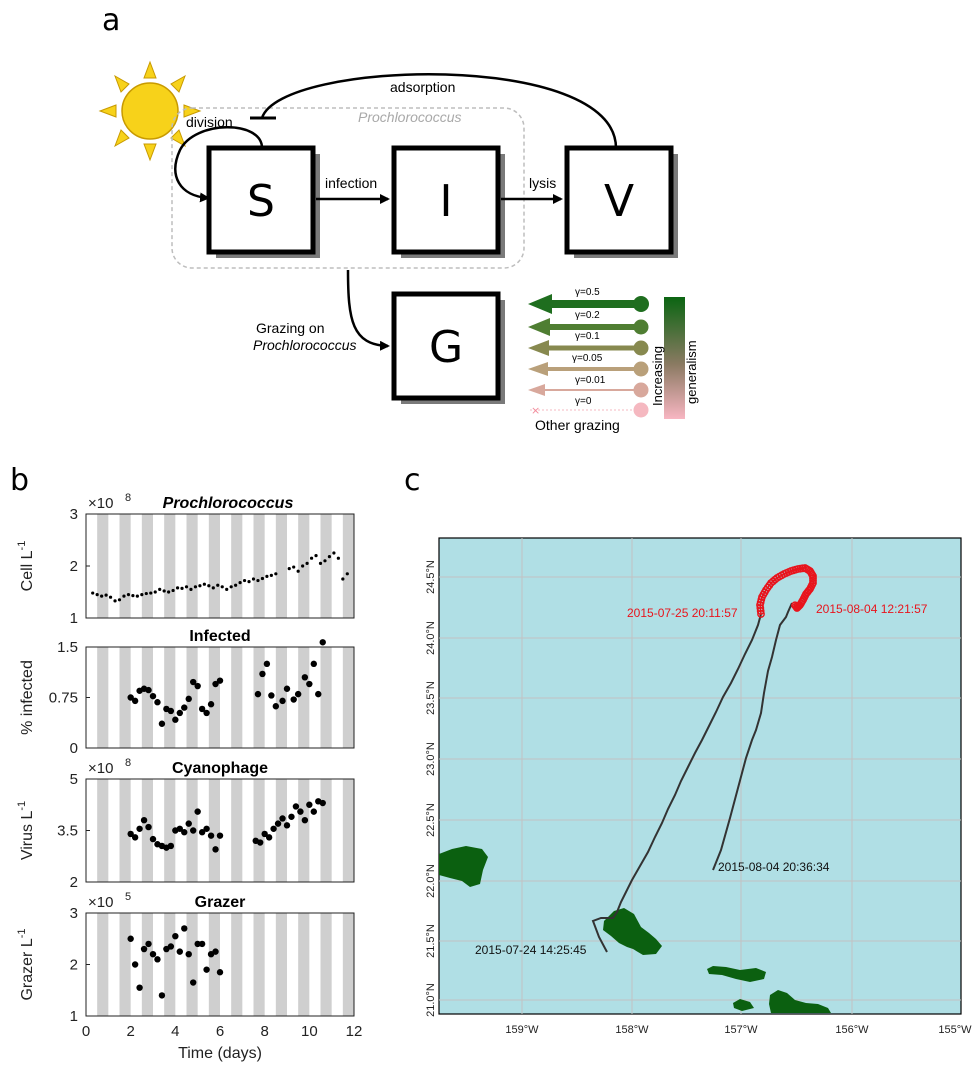  I want to click on svg-text: I, so click(446, 201).